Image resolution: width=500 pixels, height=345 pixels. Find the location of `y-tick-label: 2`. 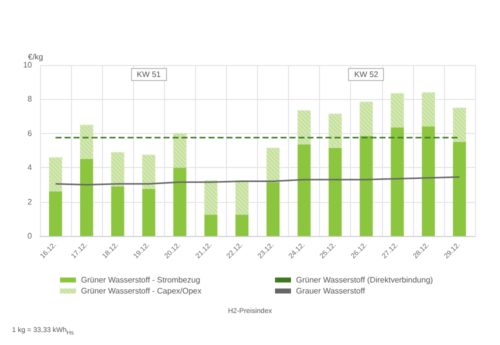

y-tick-label: 2 is located at coordinates (30, 201).